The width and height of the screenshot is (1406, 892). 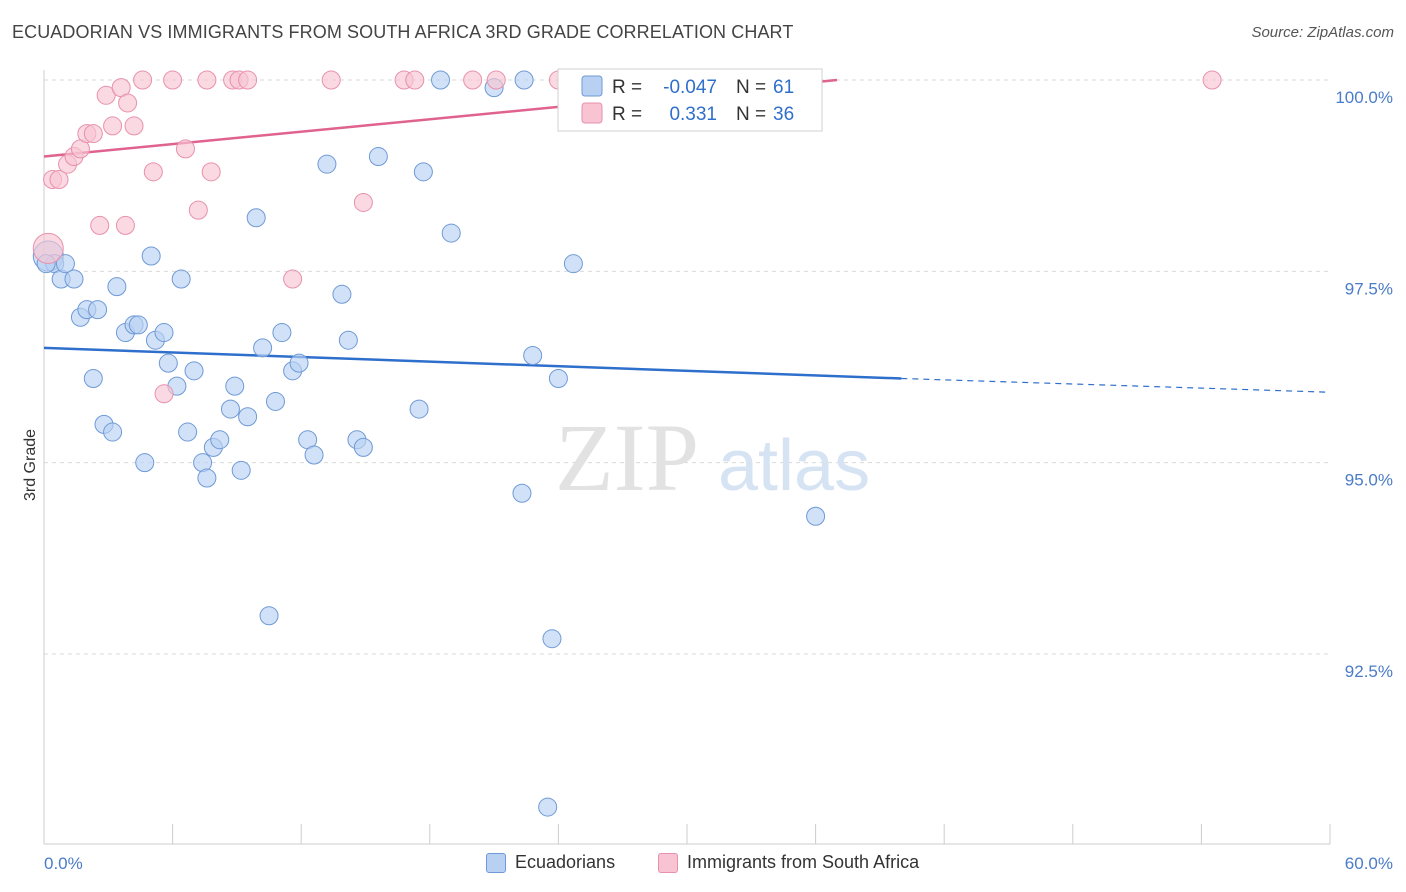 I want to click on x-tick-label-0: 0.0%, so click(x=63, y=863).